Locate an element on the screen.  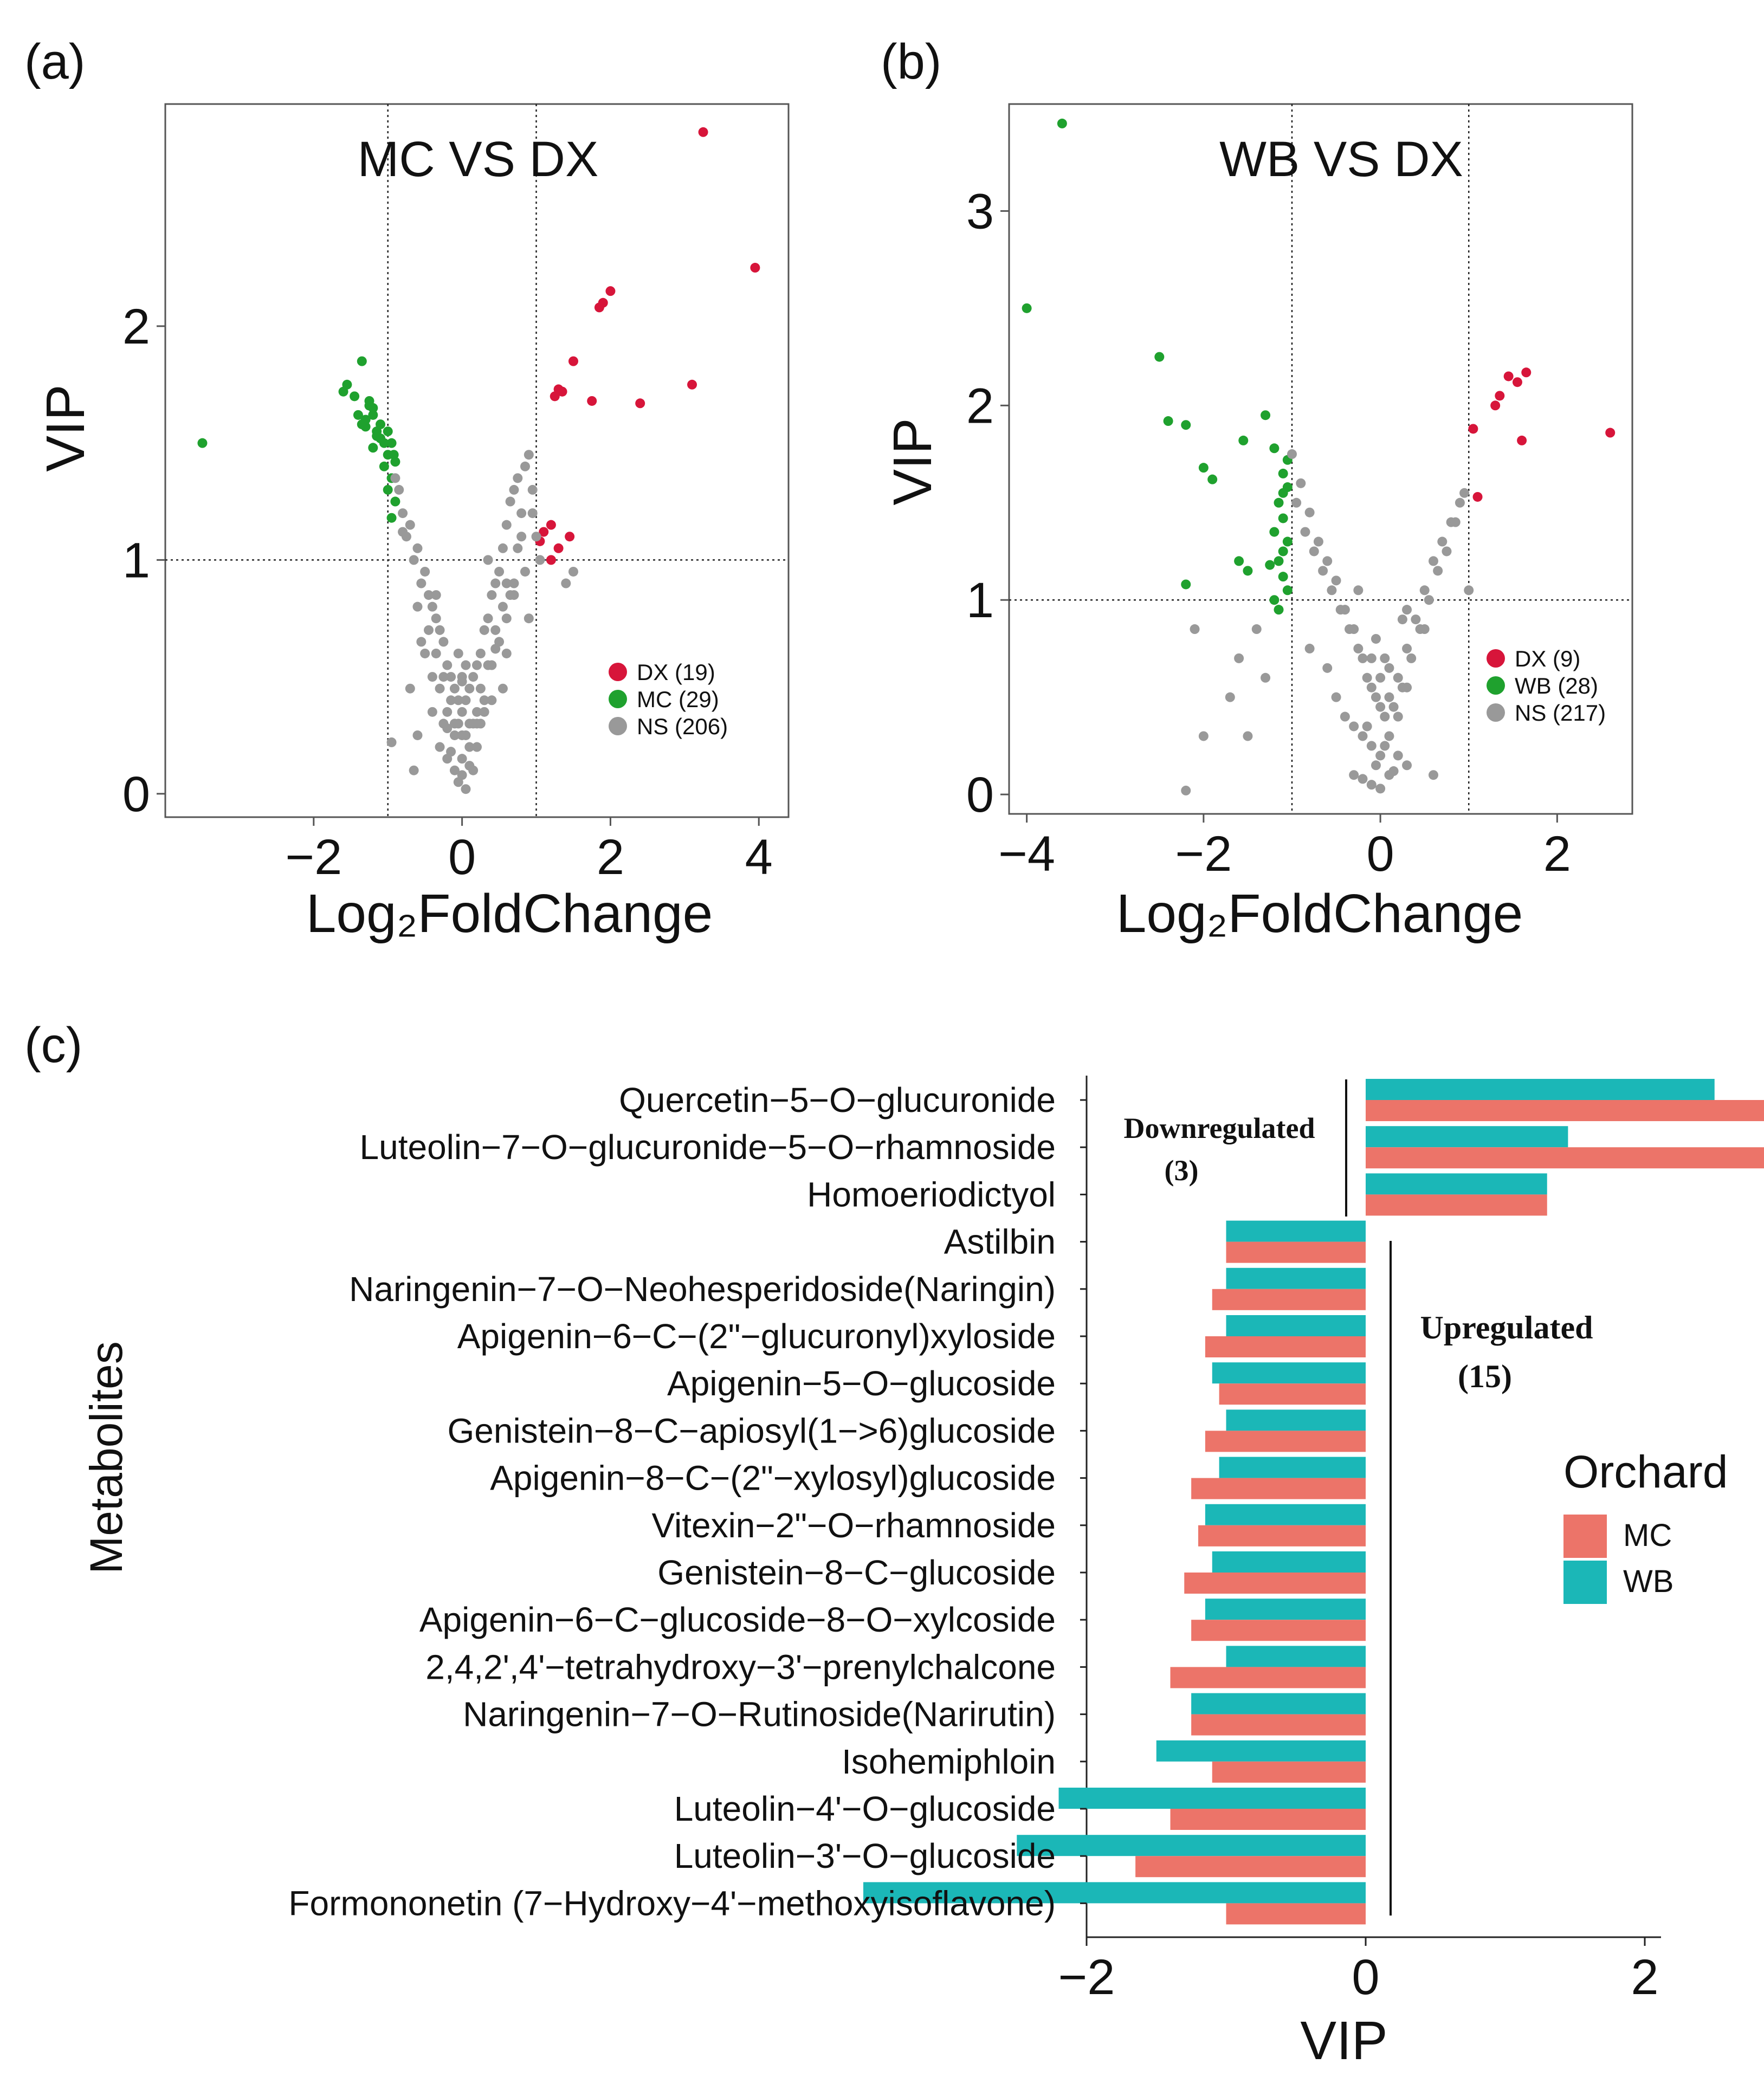
plot-frame is located at coordinates (1321, 459).